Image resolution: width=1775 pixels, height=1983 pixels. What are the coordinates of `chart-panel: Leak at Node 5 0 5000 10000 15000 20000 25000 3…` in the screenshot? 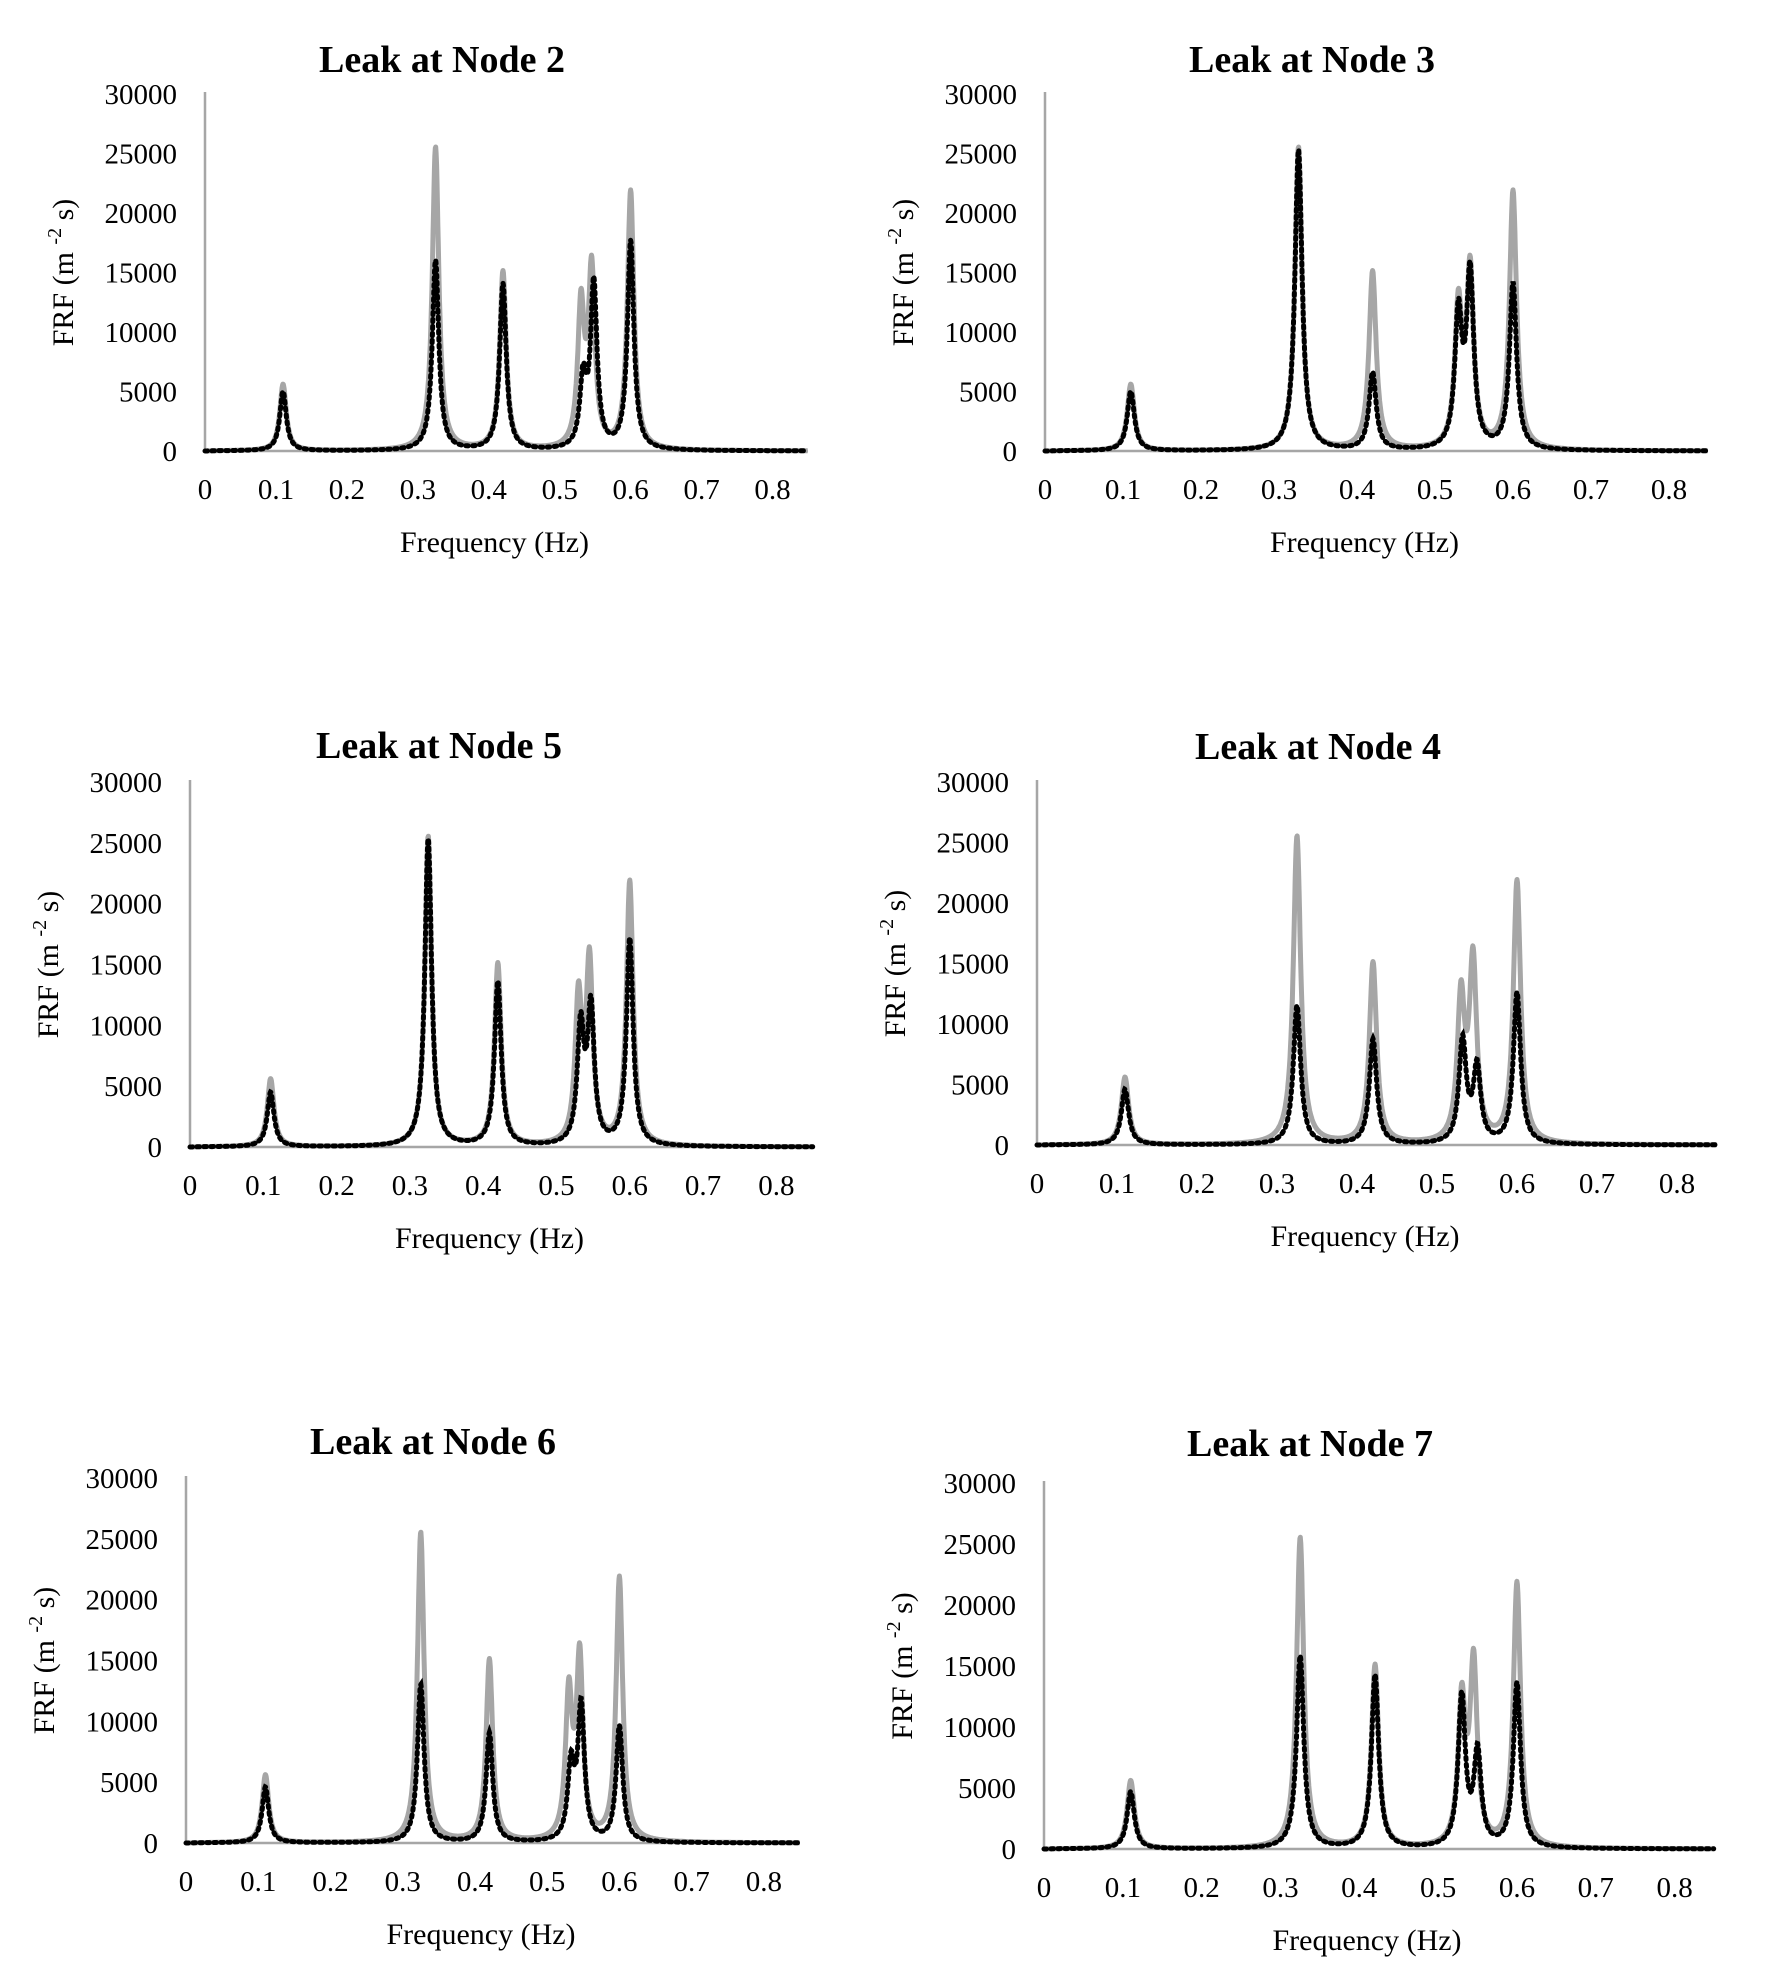 It's located at (422, 990).